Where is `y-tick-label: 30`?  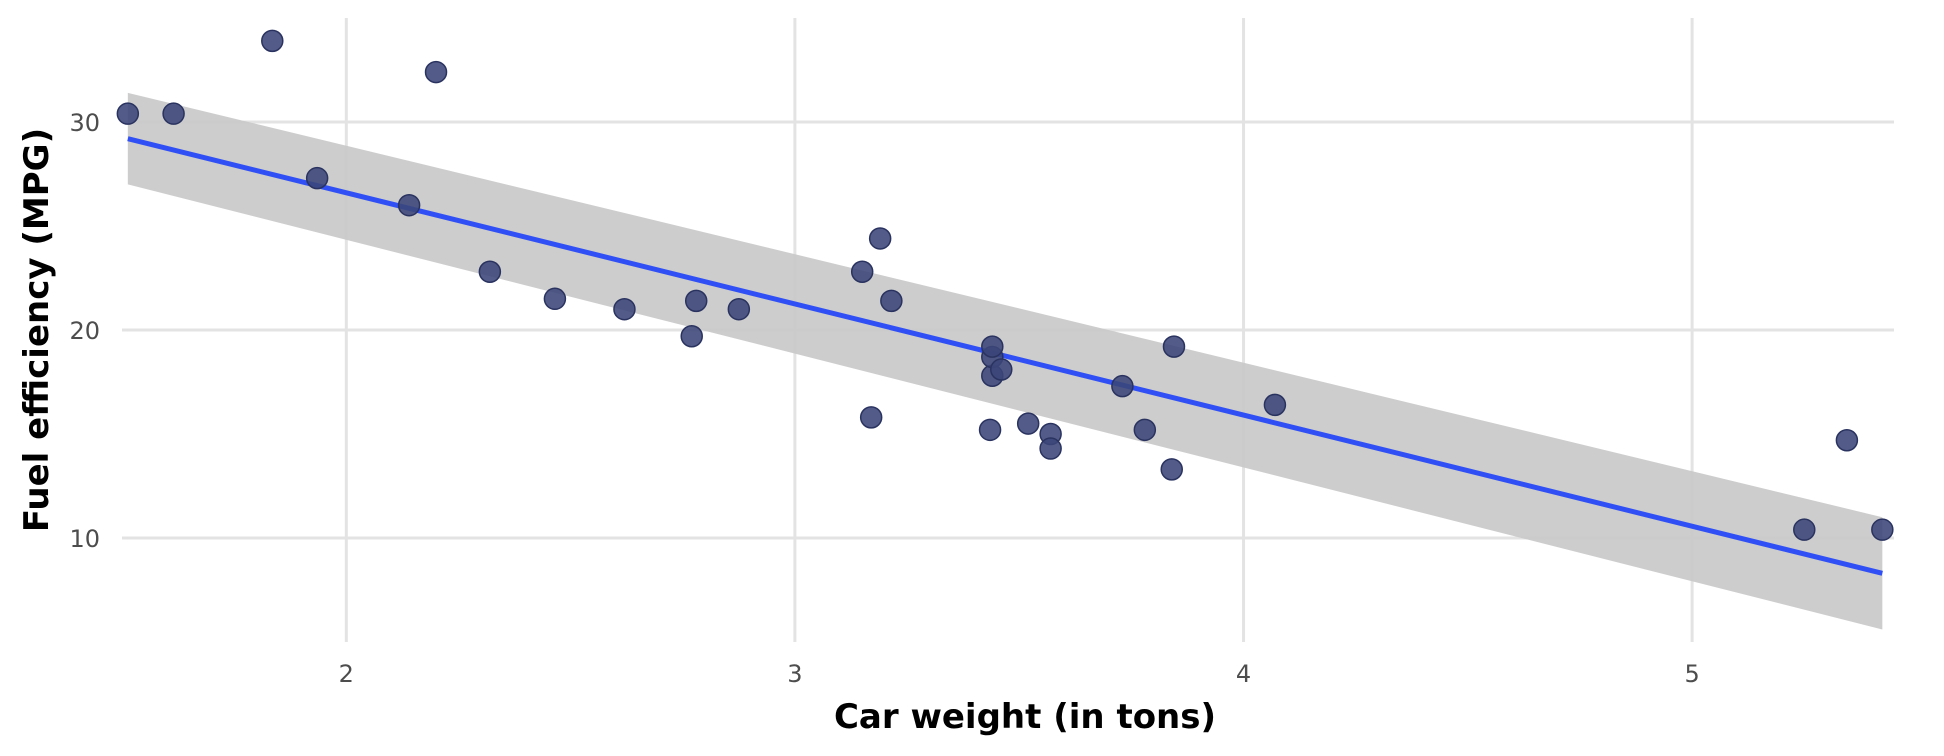
y-tick-label: 30 is located at coordinates (84, 123).